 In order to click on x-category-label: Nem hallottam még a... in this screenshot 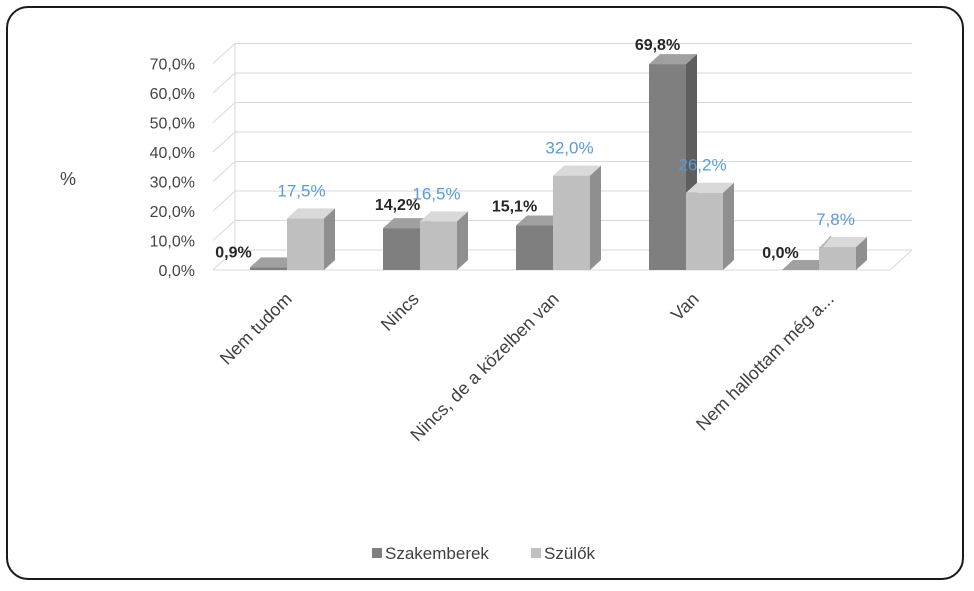, I will do `click(765, 362)`.